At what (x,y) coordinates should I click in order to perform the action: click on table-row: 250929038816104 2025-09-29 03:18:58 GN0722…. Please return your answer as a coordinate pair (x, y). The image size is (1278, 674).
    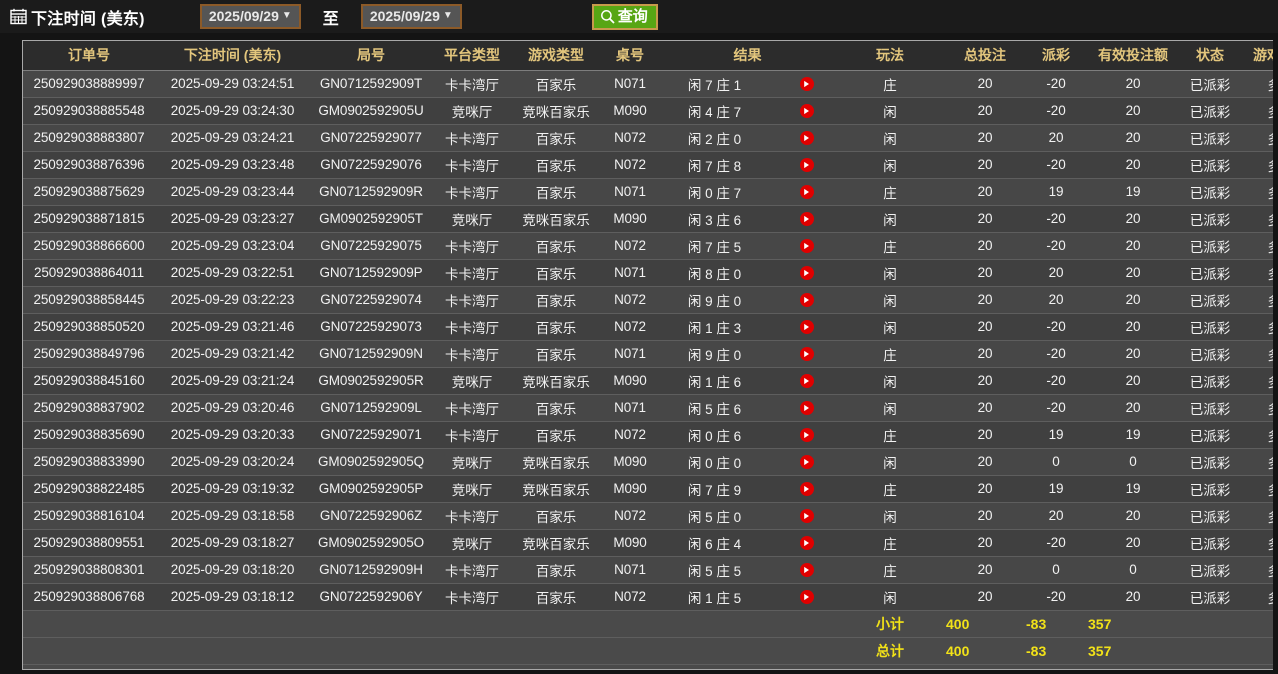
    Looking at the image, I should click on (648, 516).